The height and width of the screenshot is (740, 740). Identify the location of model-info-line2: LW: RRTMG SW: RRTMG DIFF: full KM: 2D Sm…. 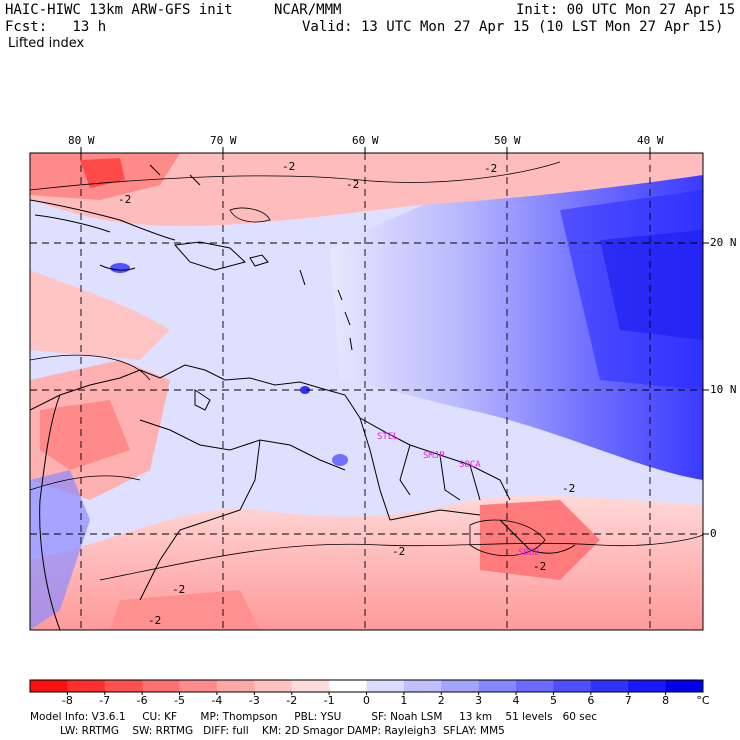
(267, 731).